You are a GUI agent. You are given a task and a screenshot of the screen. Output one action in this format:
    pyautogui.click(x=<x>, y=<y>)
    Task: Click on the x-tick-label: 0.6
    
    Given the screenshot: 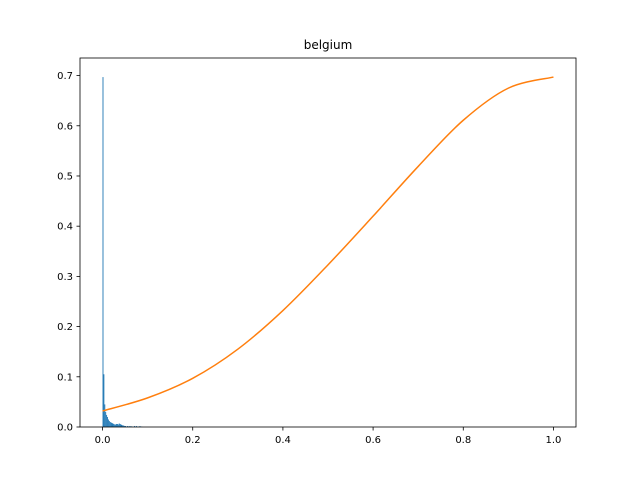 What is the action you would take?
    pyautogui.click(x=373, y=440)
    